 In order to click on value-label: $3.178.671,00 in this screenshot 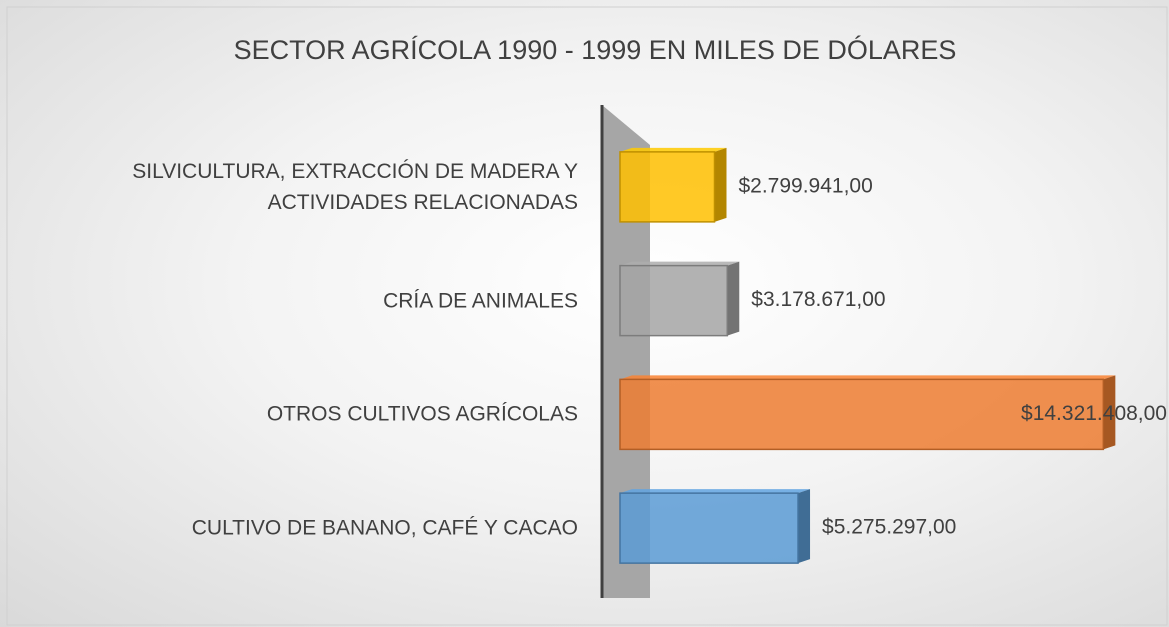, I will do `click(818, 299)`.